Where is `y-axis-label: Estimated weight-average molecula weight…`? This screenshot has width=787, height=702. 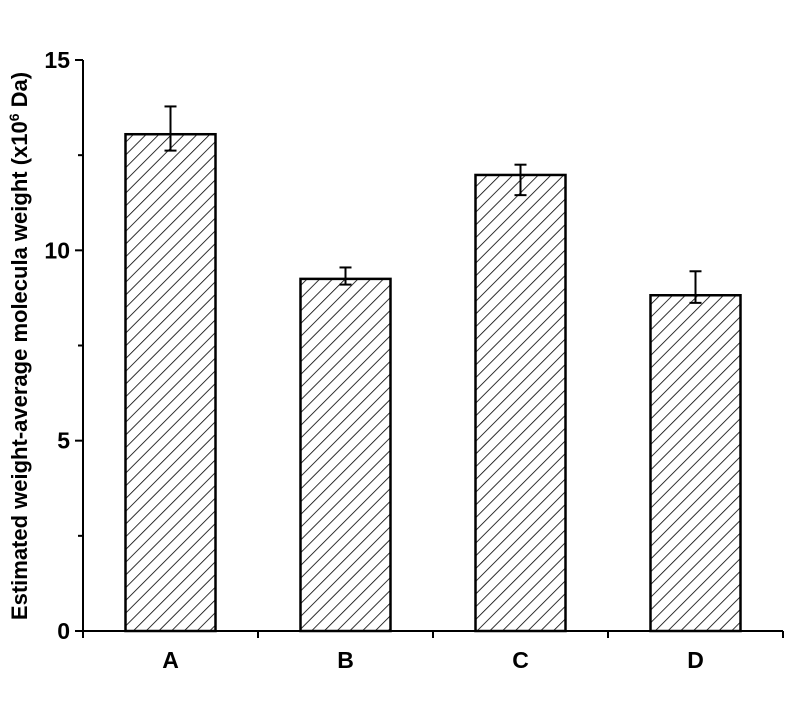 y-axis-label: Estimated weight-average molecula weight… is located at coordinates (19, 346).